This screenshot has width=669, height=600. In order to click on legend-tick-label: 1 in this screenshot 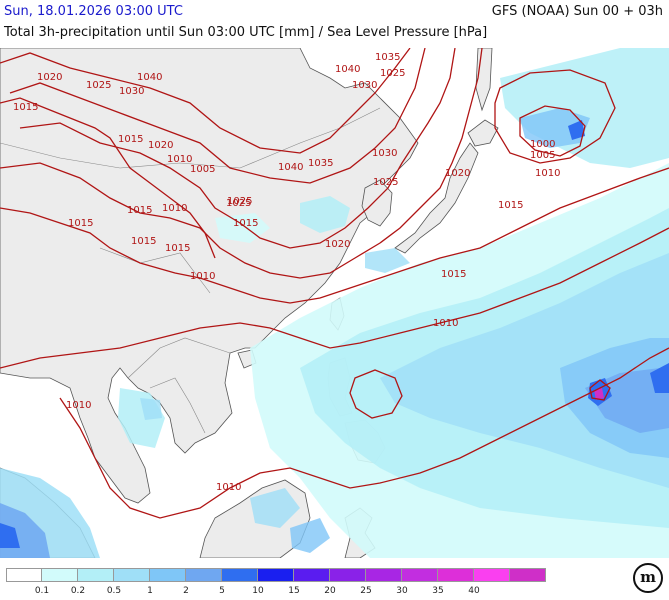, I will do `click(150, 591)`.